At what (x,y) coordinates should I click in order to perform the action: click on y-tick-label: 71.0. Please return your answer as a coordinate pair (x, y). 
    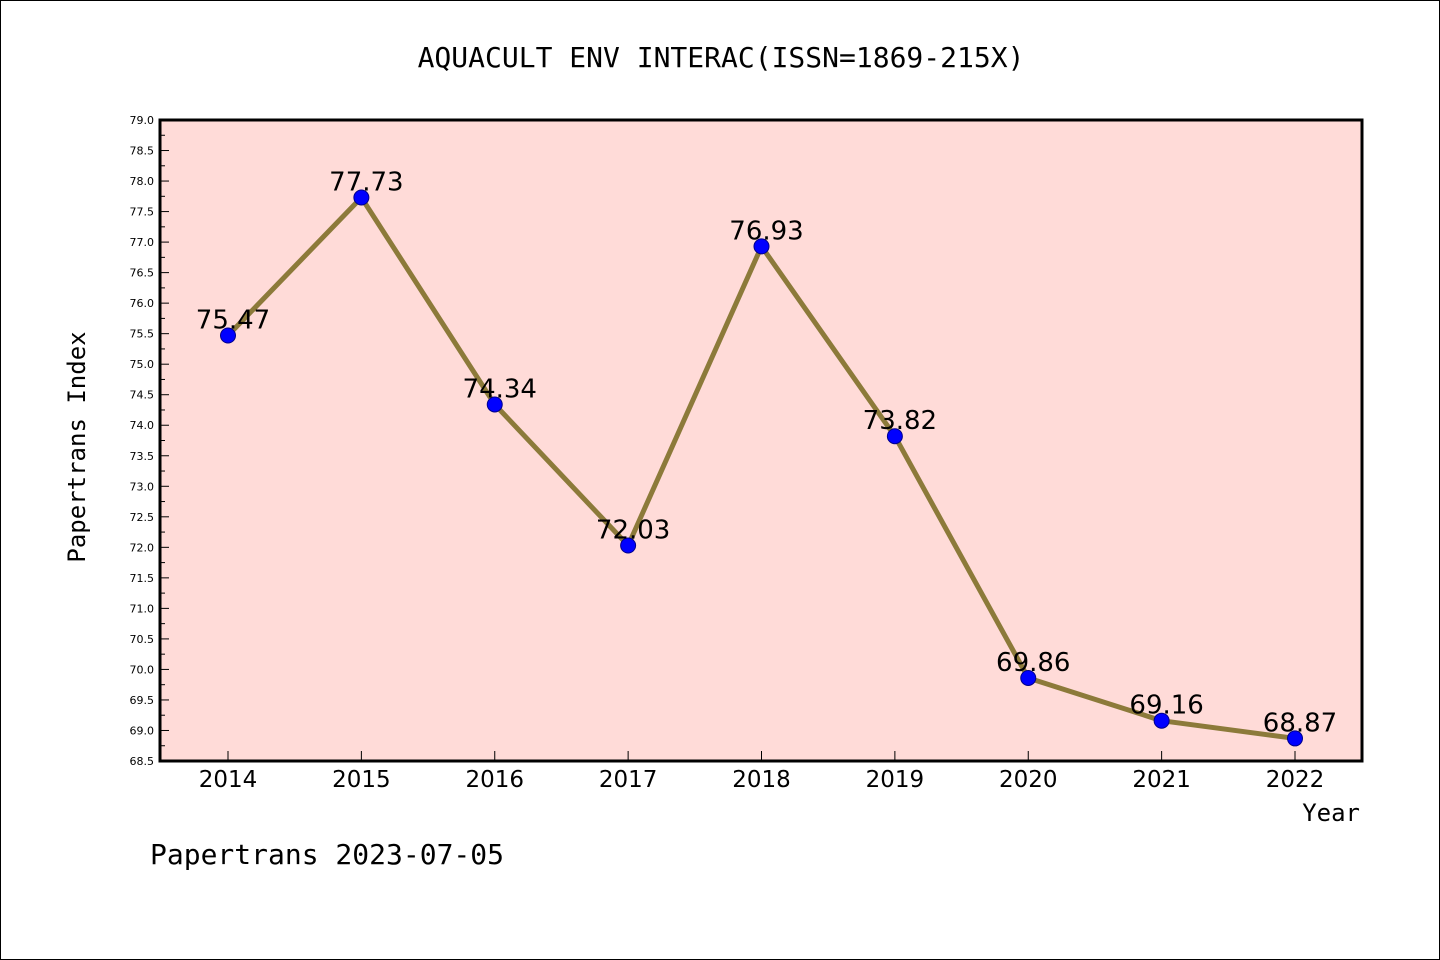
    Looking at the image, I should click on (142, 608).